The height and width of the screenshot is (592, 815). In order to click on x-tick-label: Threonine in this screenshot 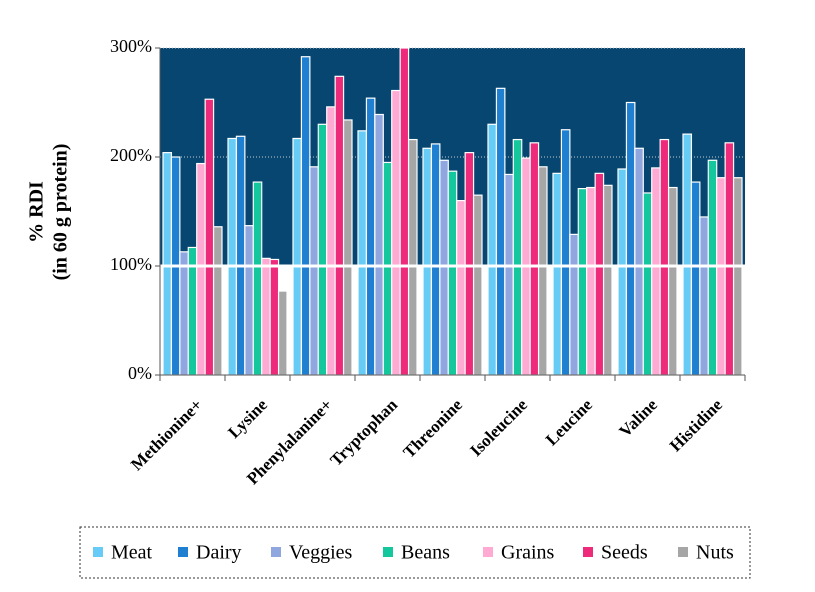, I will do `click(432, 428)`.